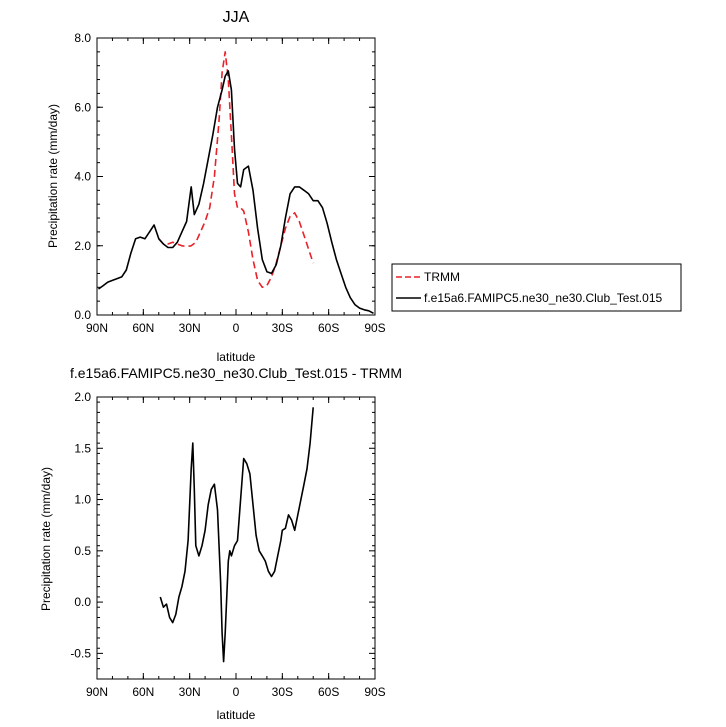  What do you see at coordinates (80, 653) in the screenshot?
I see `y-tick-label: -0.5` at bounding box center [80, 653].